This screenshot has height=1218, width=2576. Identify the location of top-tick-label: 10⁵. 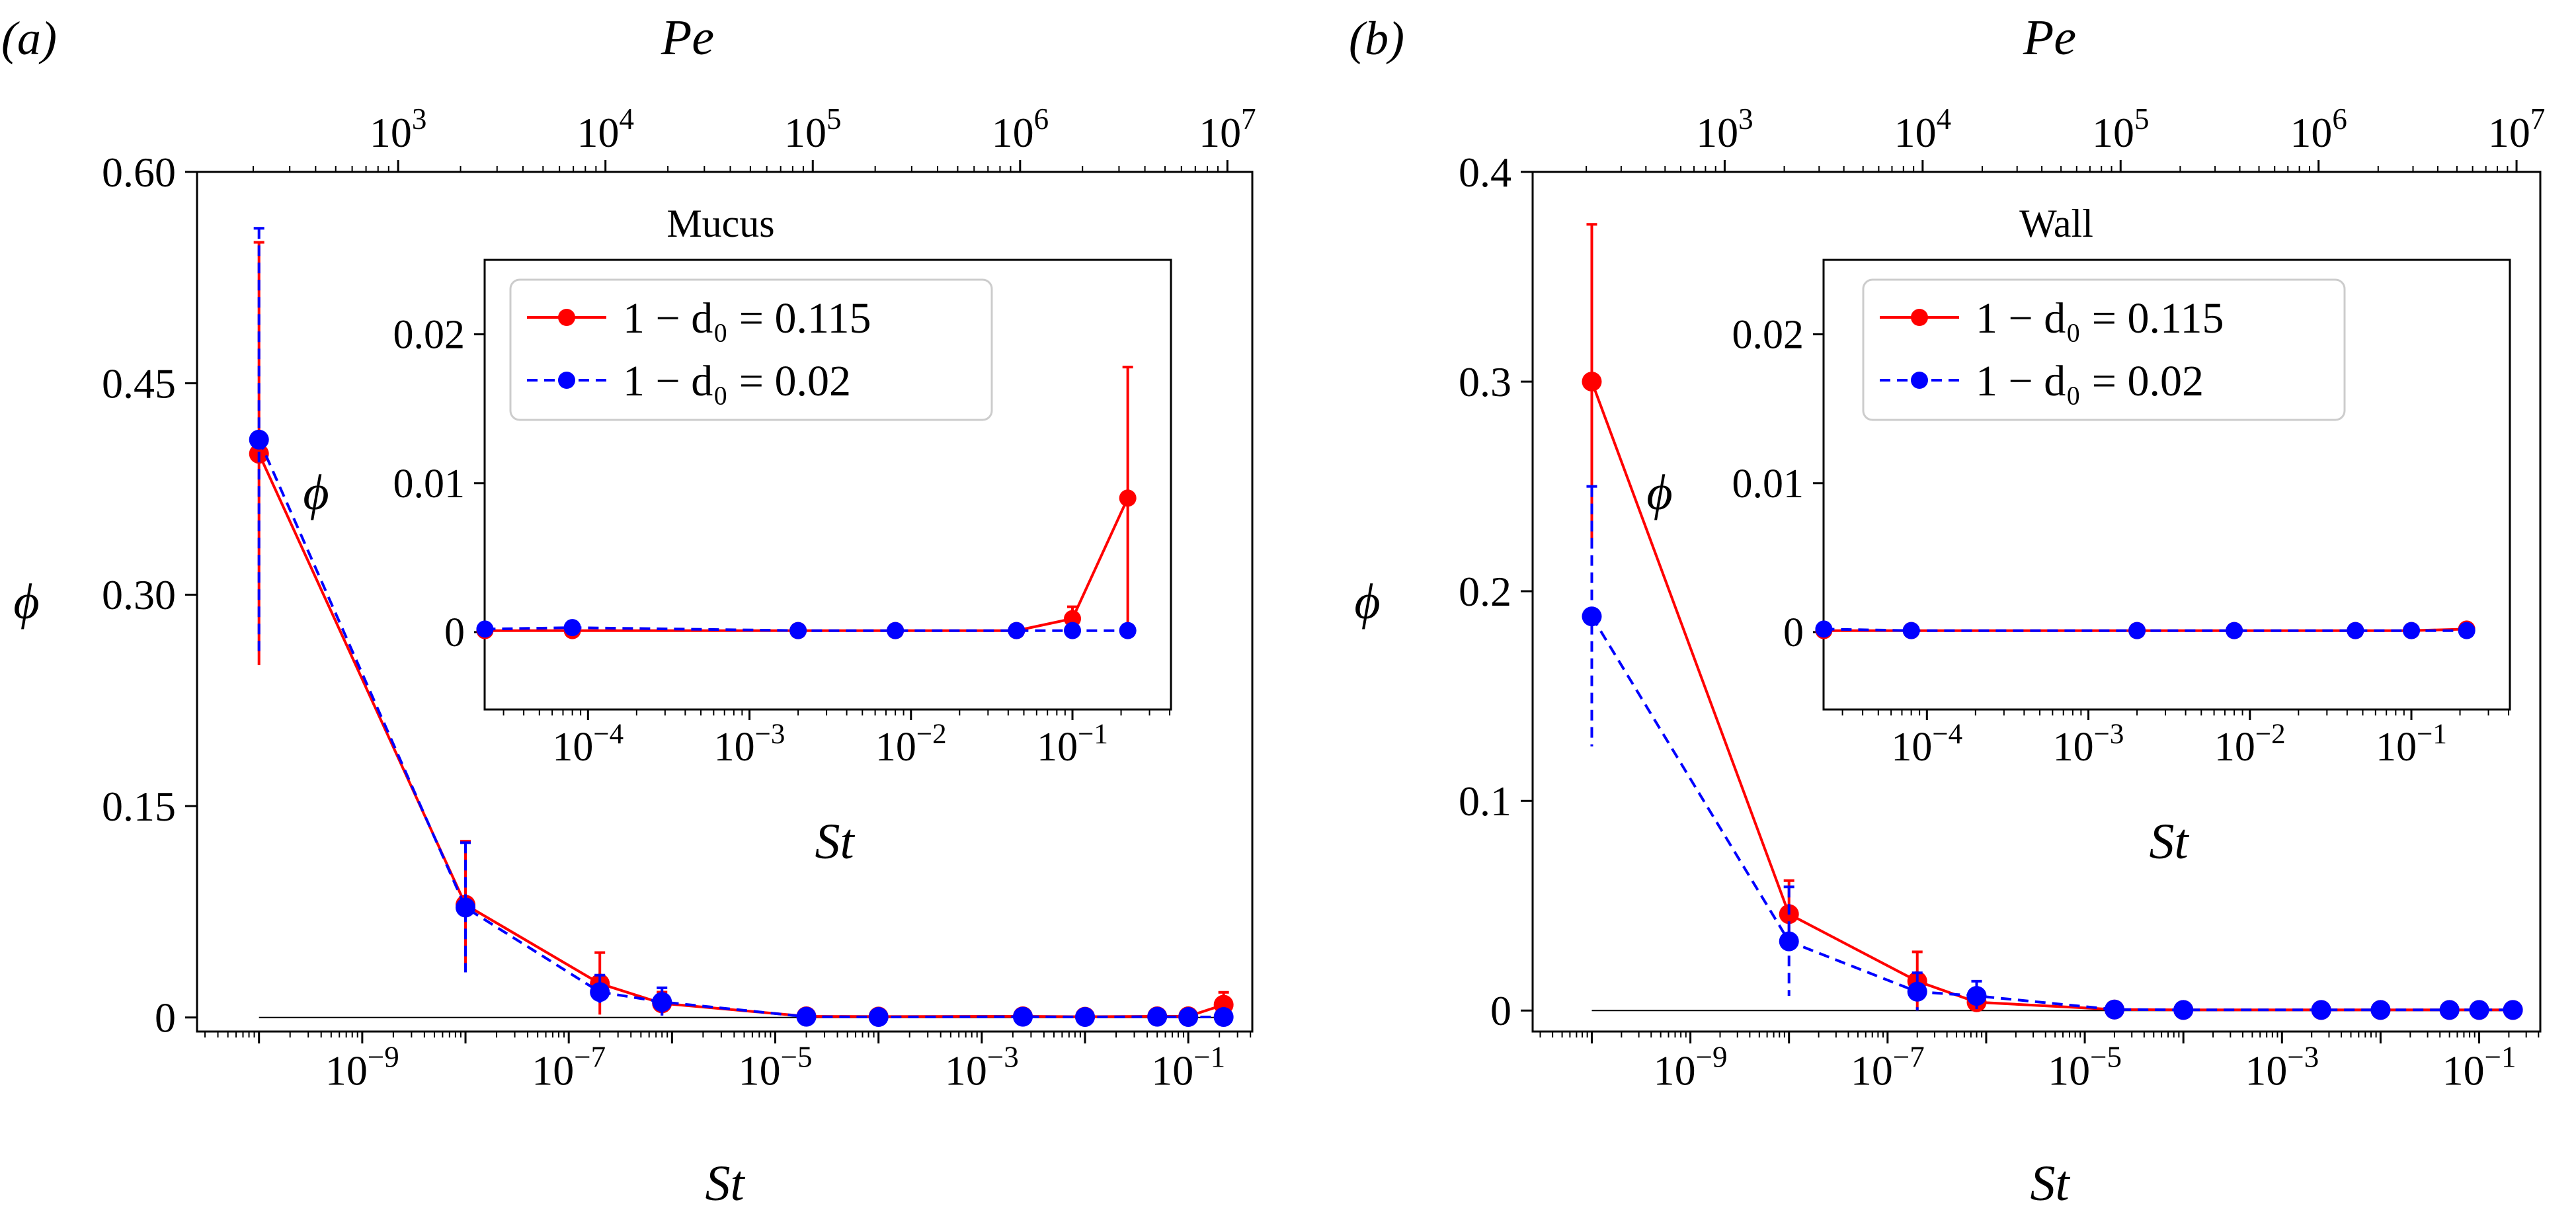
(2121, 129).